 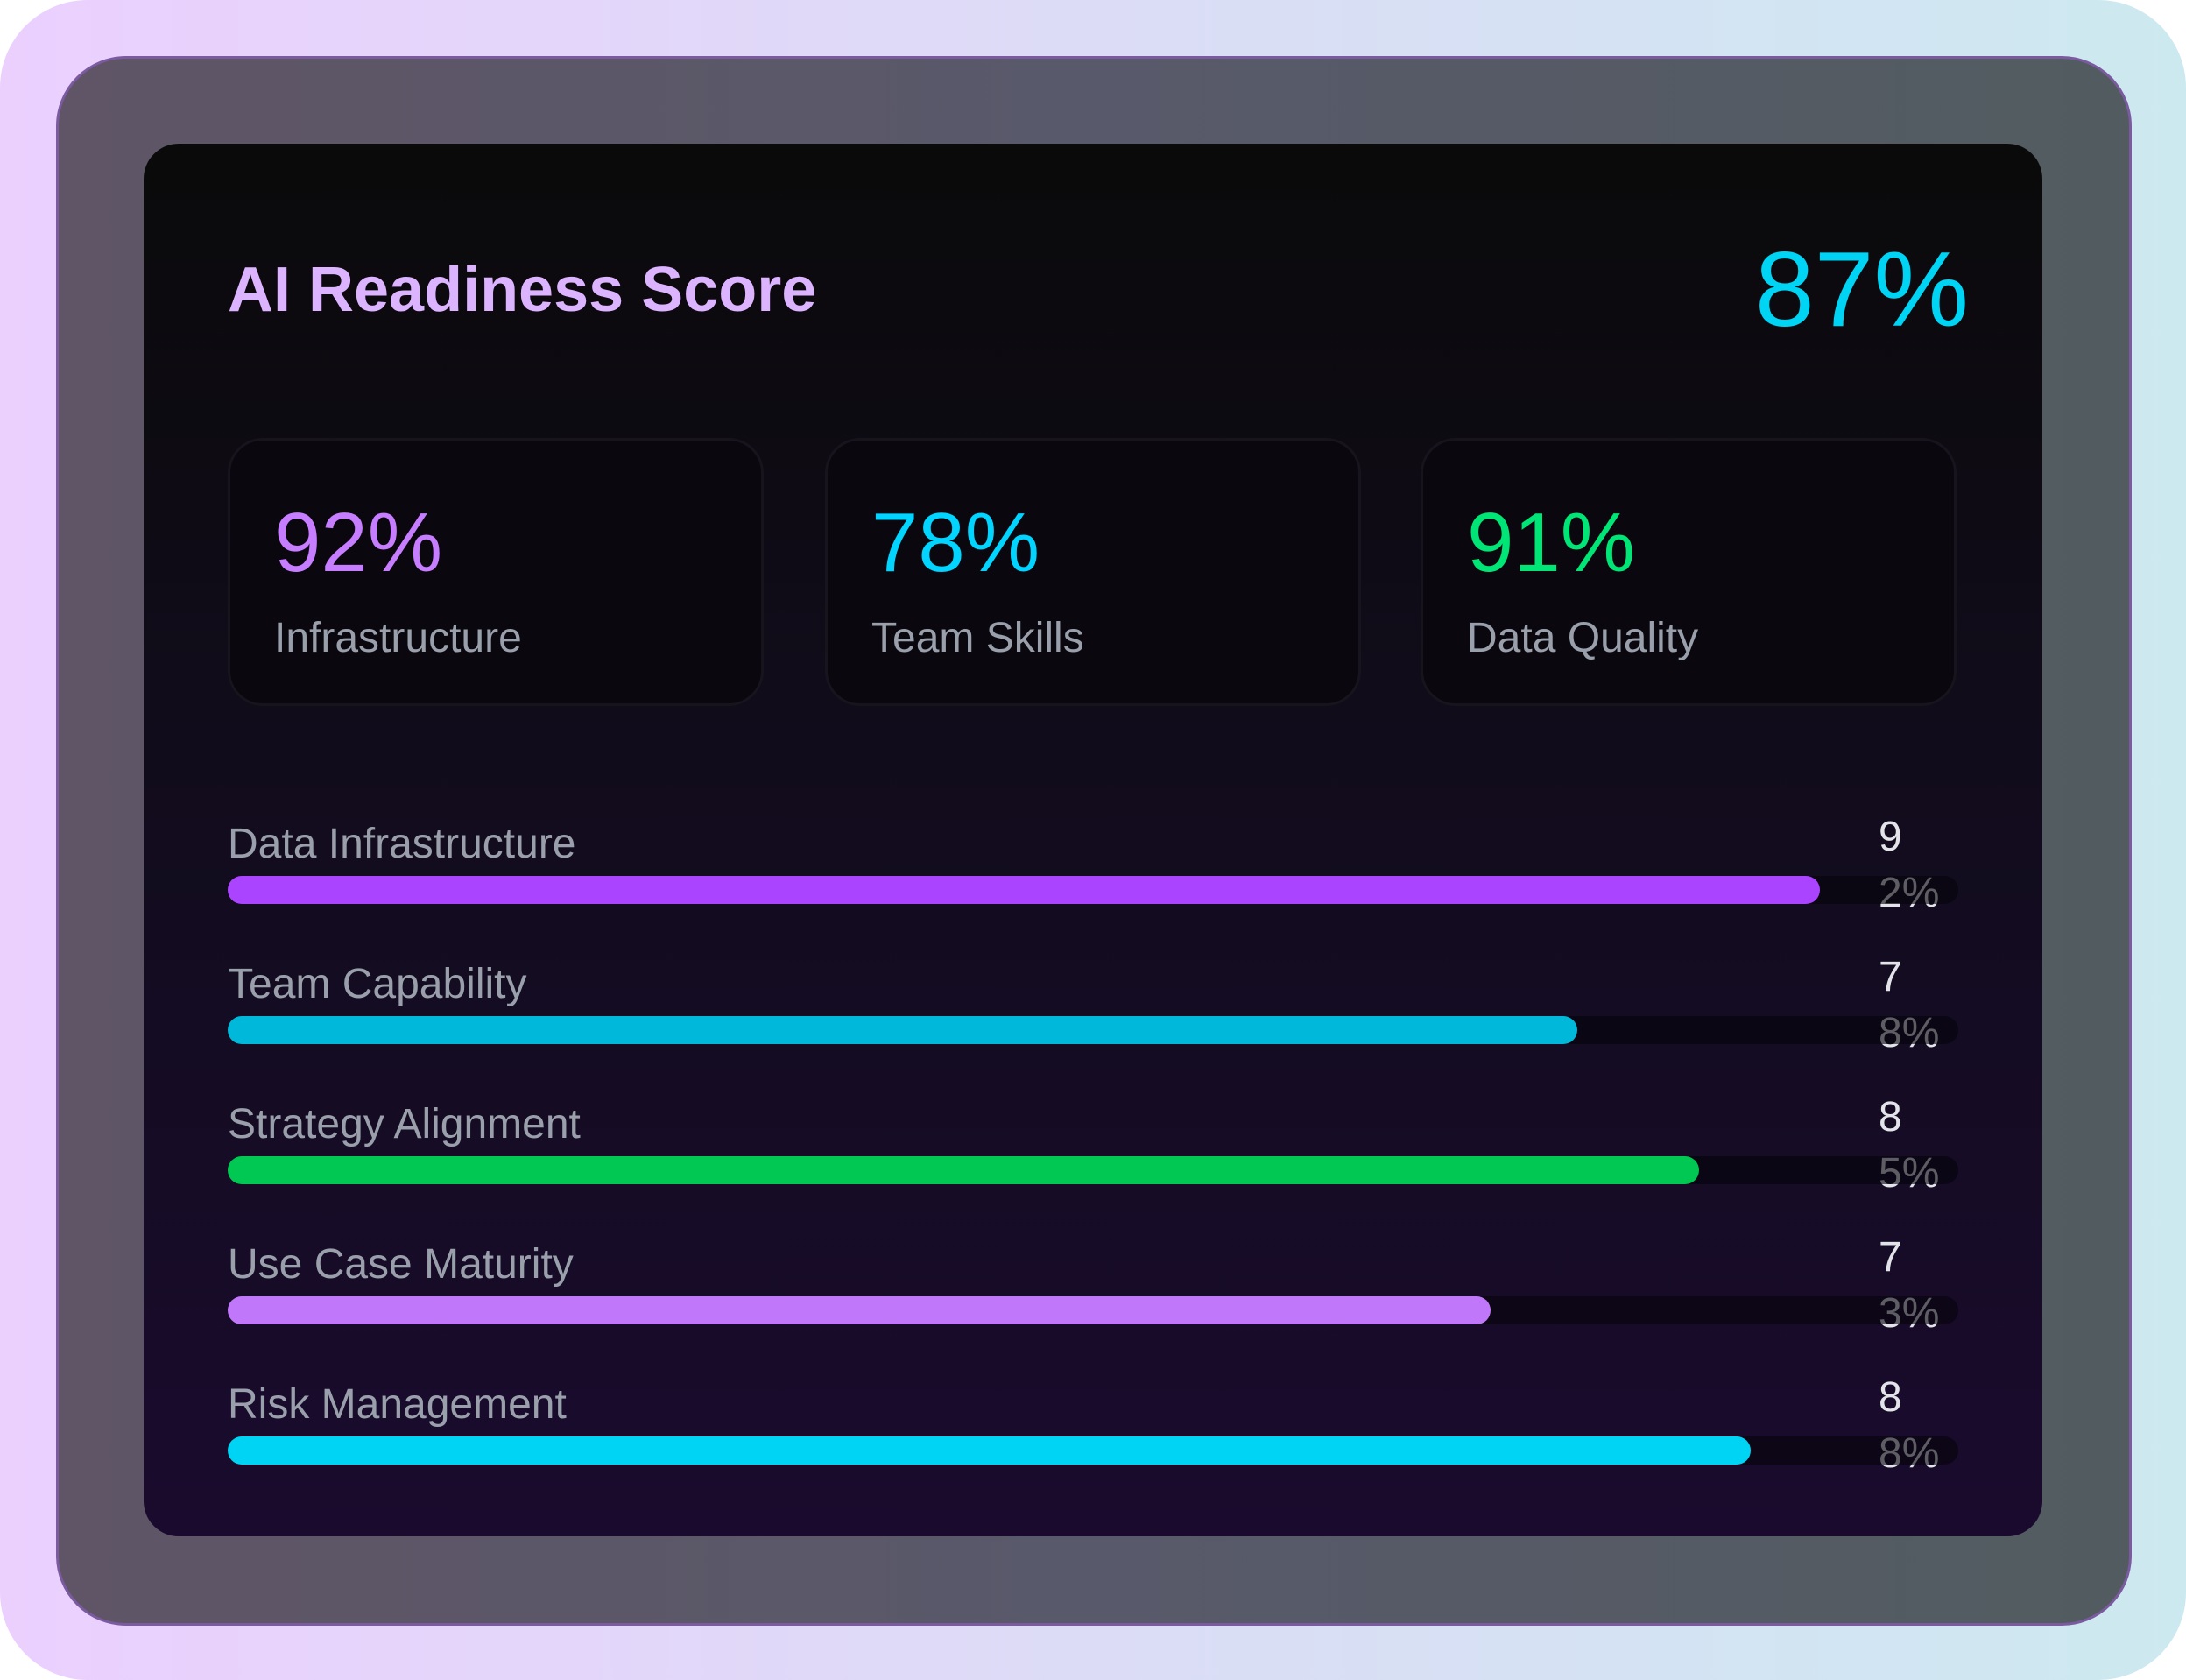 What do you see at coordinates (1909, 1145) in the screenshot?
I see `metric-value: 85%` at bounding box center [1909, 1145].